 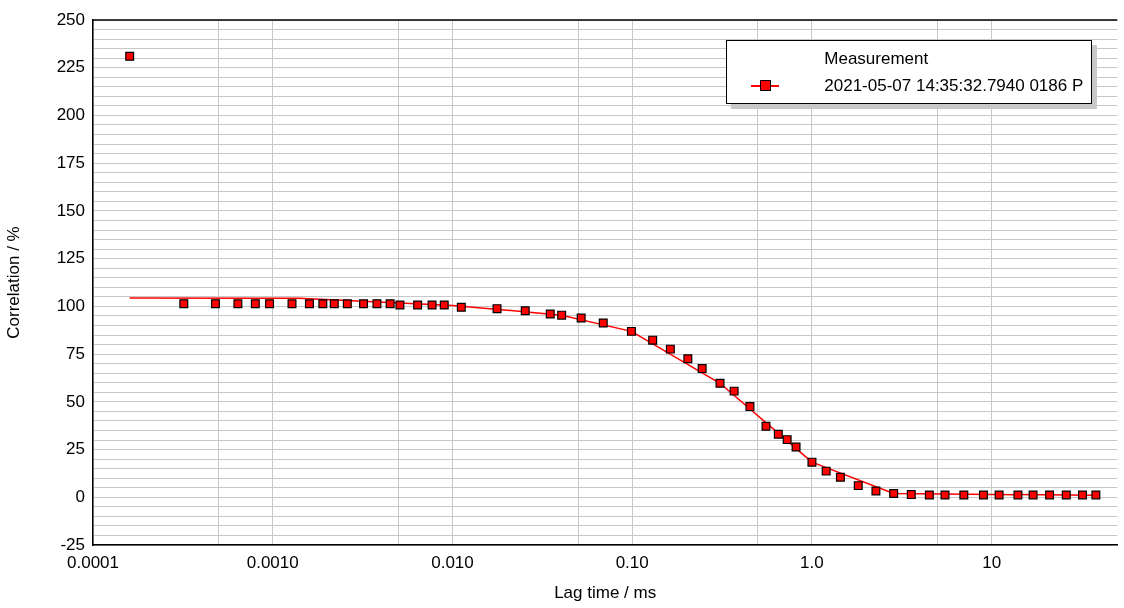 I want to click on x-axis-title: Lag time / ms, so click(x=605, y=593).